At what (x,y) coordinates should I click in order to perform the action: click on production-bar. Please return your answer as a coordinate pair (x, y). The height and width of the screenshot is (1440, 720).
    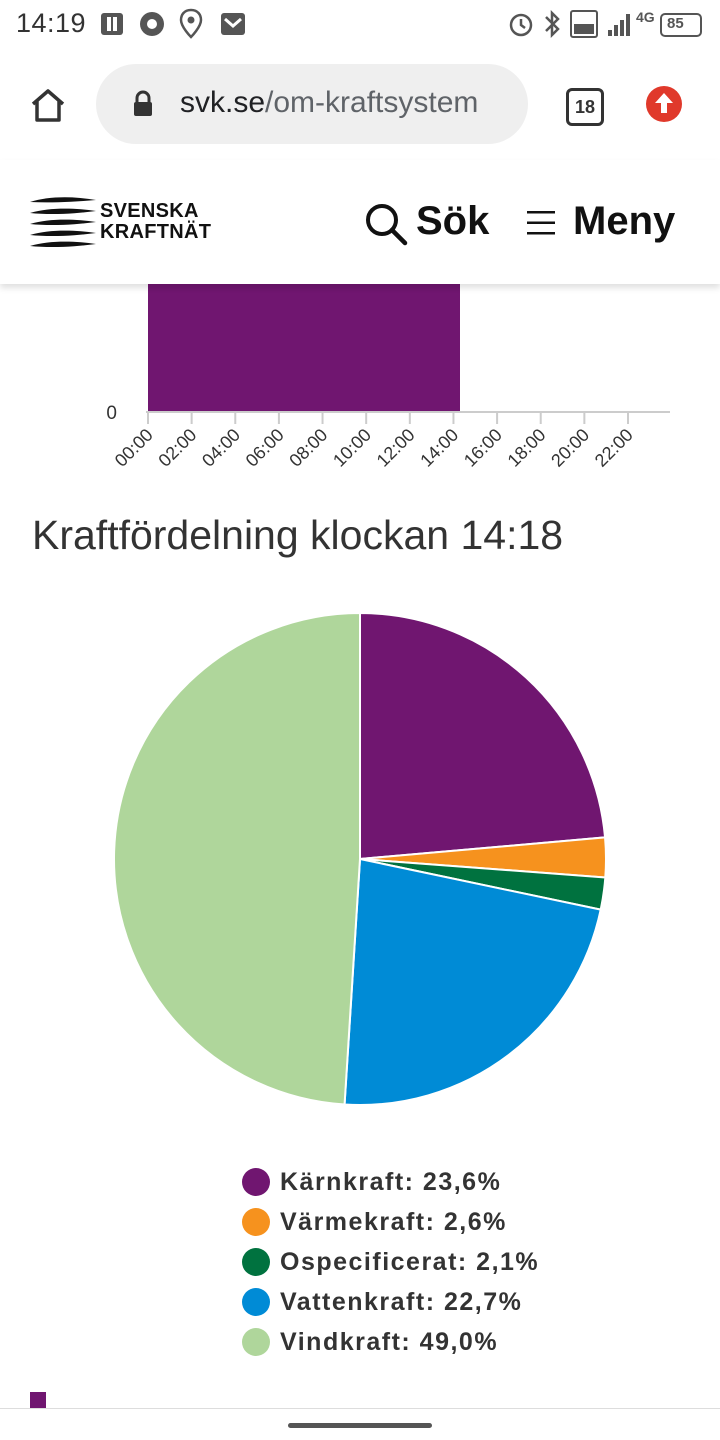
    Looking at the image, I should click on (304, 348).